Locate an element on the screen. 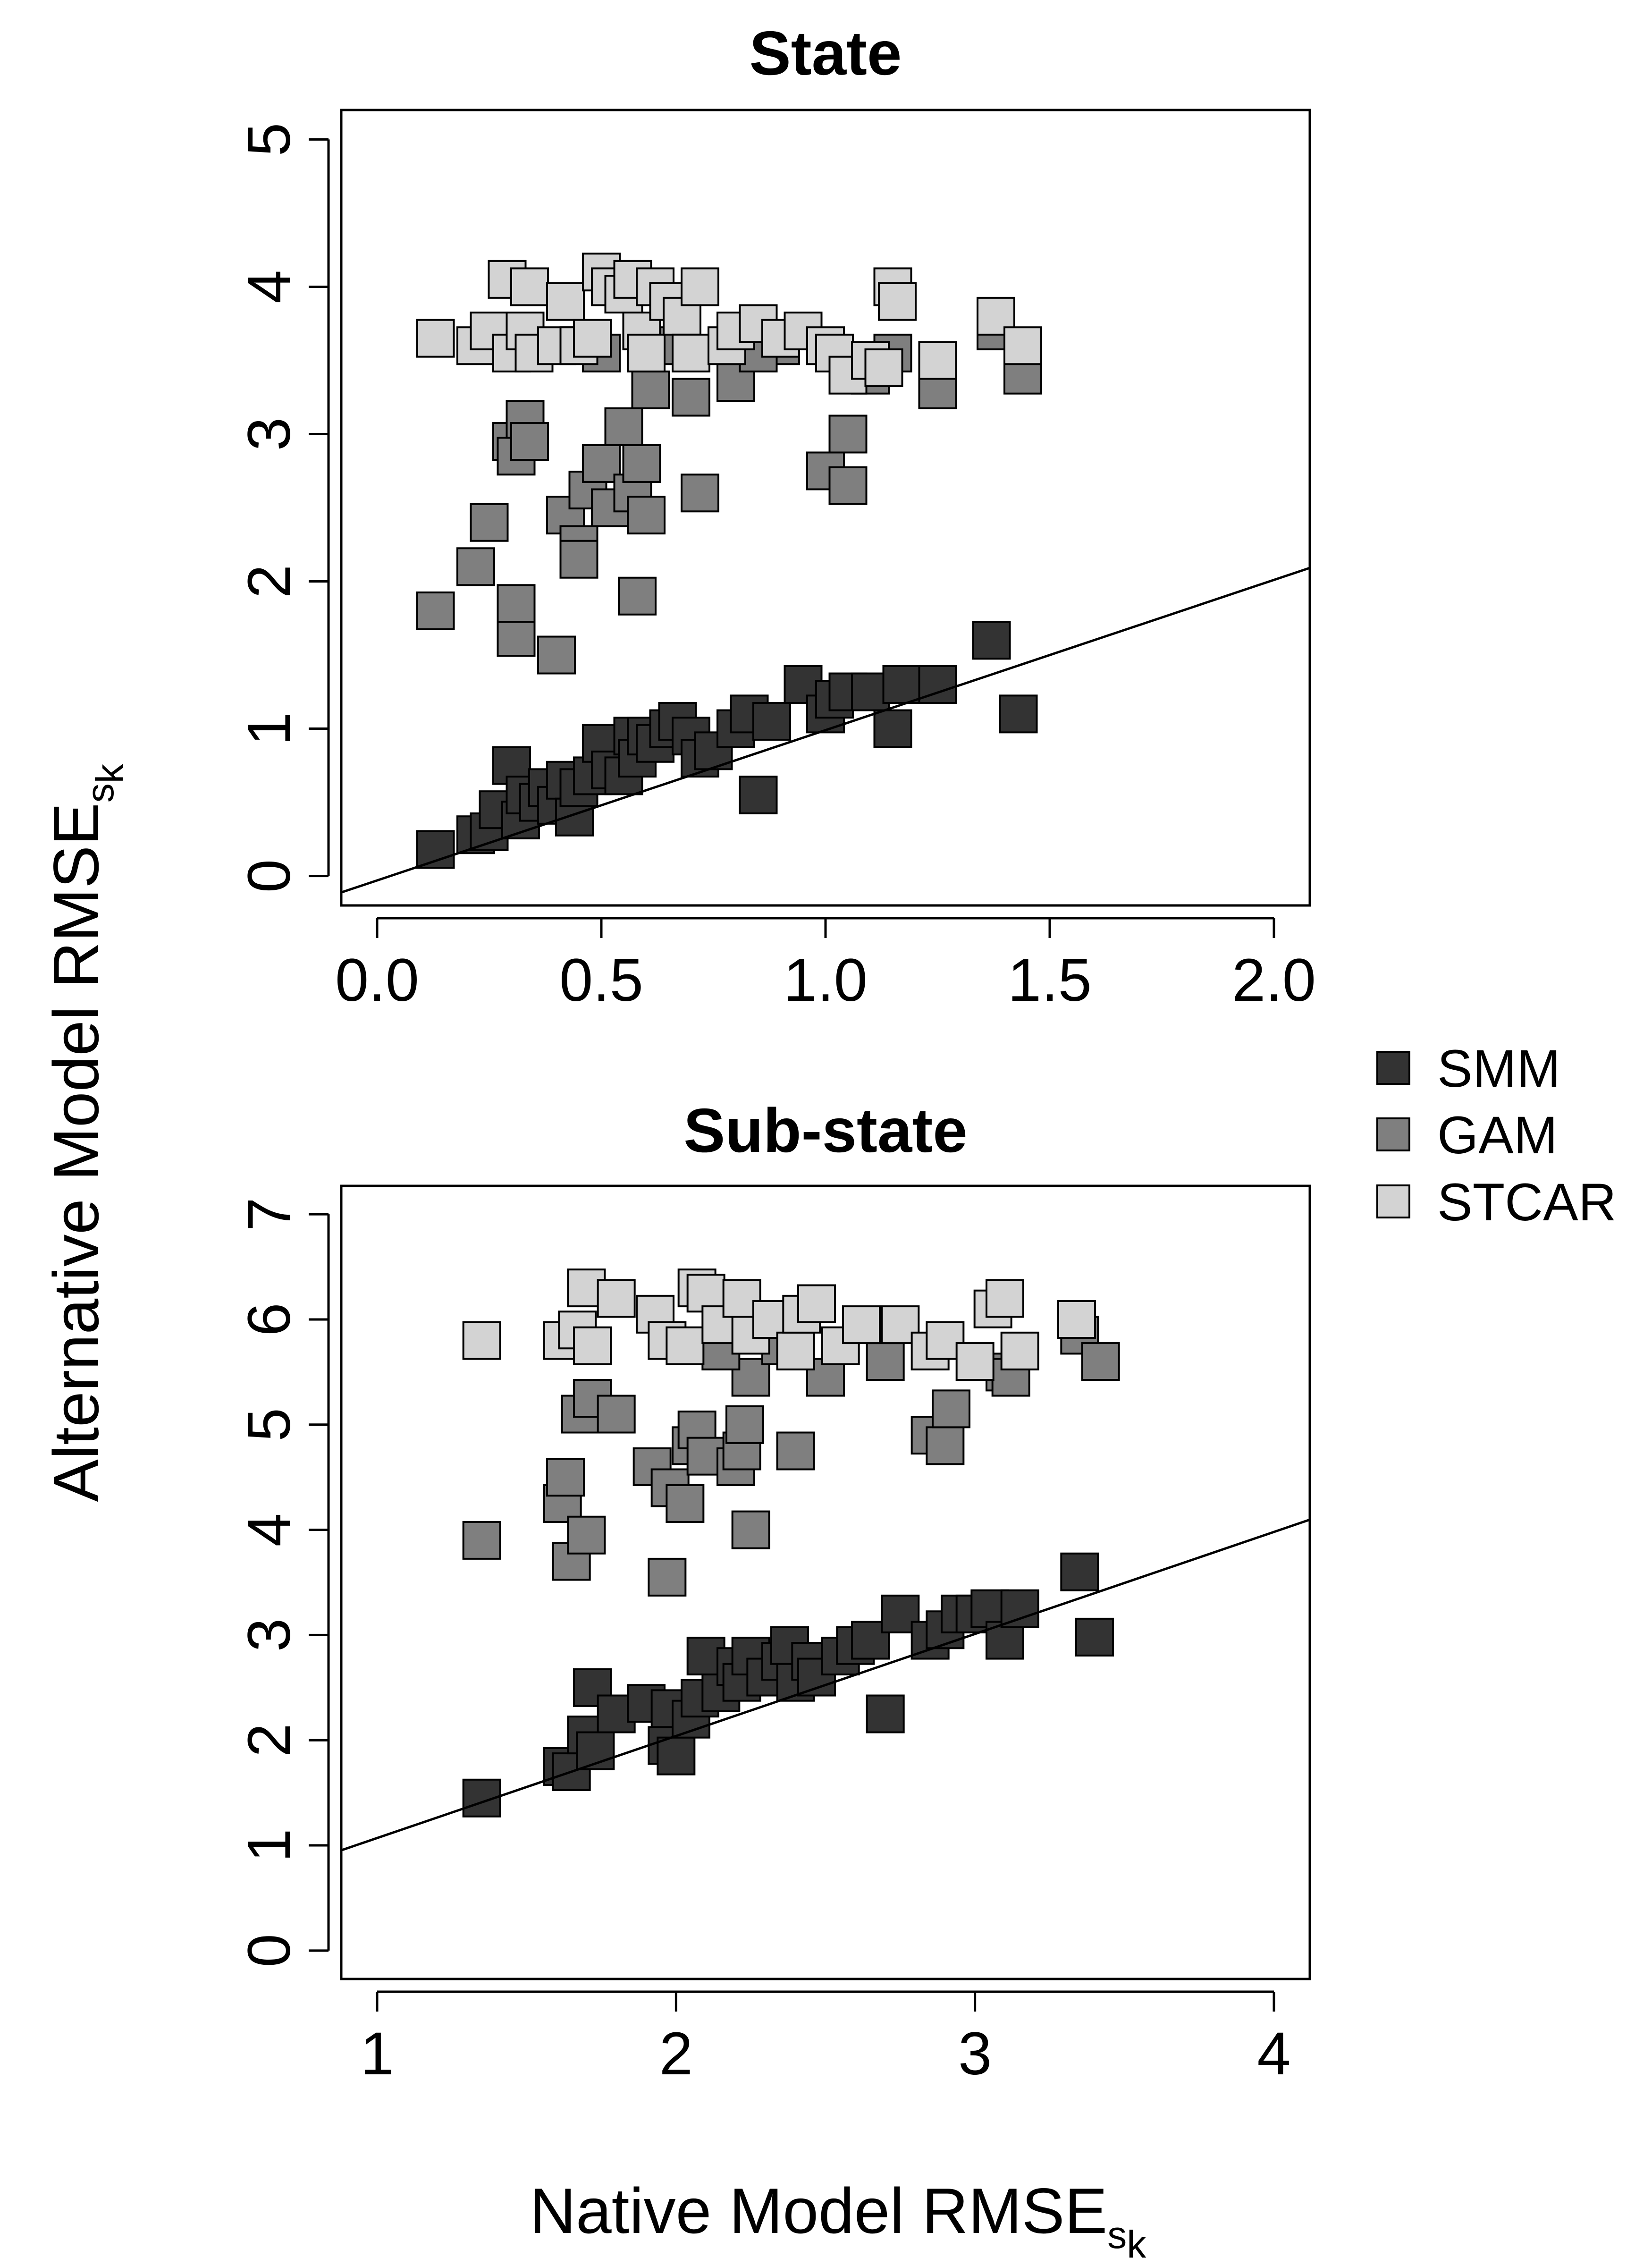  y-axis-label-sub-s: s is located at coordinates (100, 793).